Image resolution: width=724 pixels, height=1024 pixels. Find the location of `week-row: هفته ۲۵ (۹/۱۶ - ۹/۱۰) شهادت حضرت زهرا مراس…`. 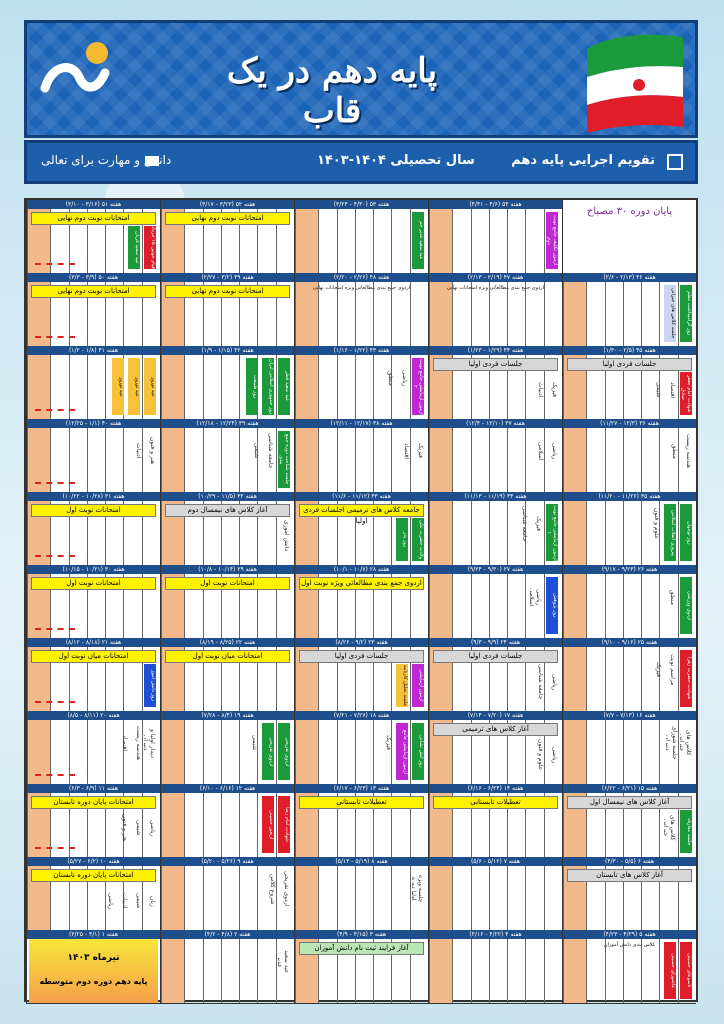

week-row: هفته ۲۵ (۹/۱۶ - ۹/۱۰) شهادت حضرت زهرا مراس… is located at coordinates (361, 675).